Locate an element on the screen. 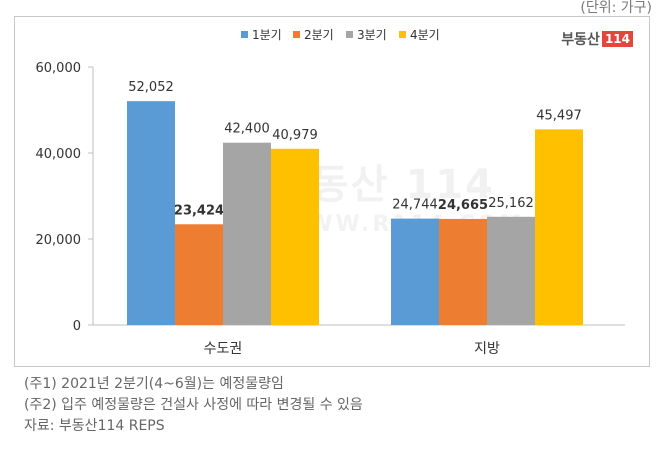  data-label: 52,052 is located at coordinates (151, 87).